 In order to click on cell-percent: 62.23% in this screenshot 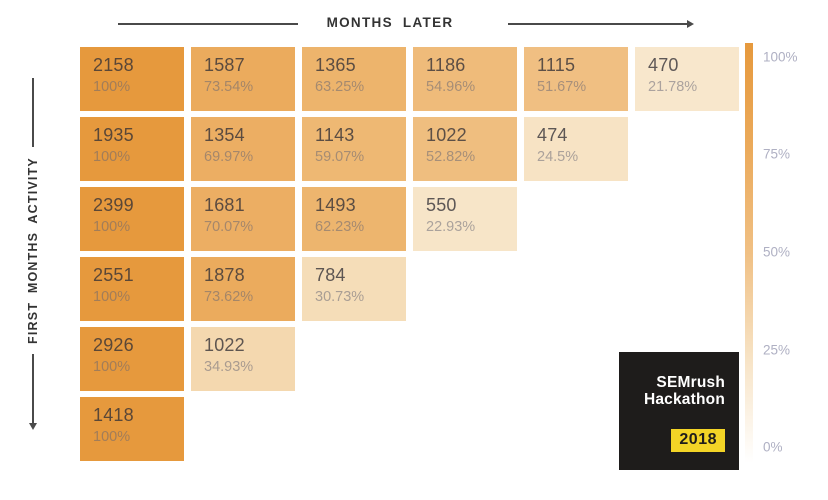, I will do `click(340, 227)`.